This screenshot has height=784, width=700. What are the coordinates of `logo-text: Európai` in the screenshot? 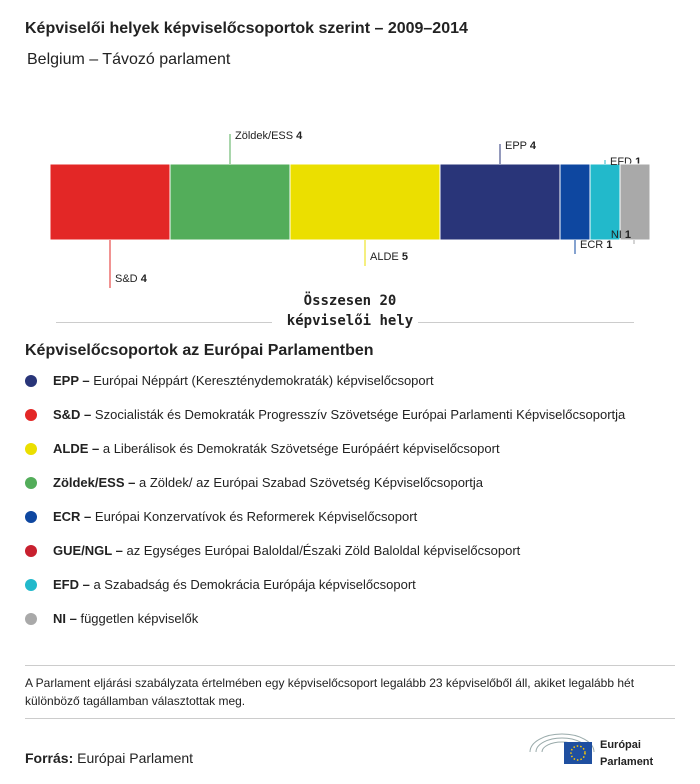 It's located at (620, 745).